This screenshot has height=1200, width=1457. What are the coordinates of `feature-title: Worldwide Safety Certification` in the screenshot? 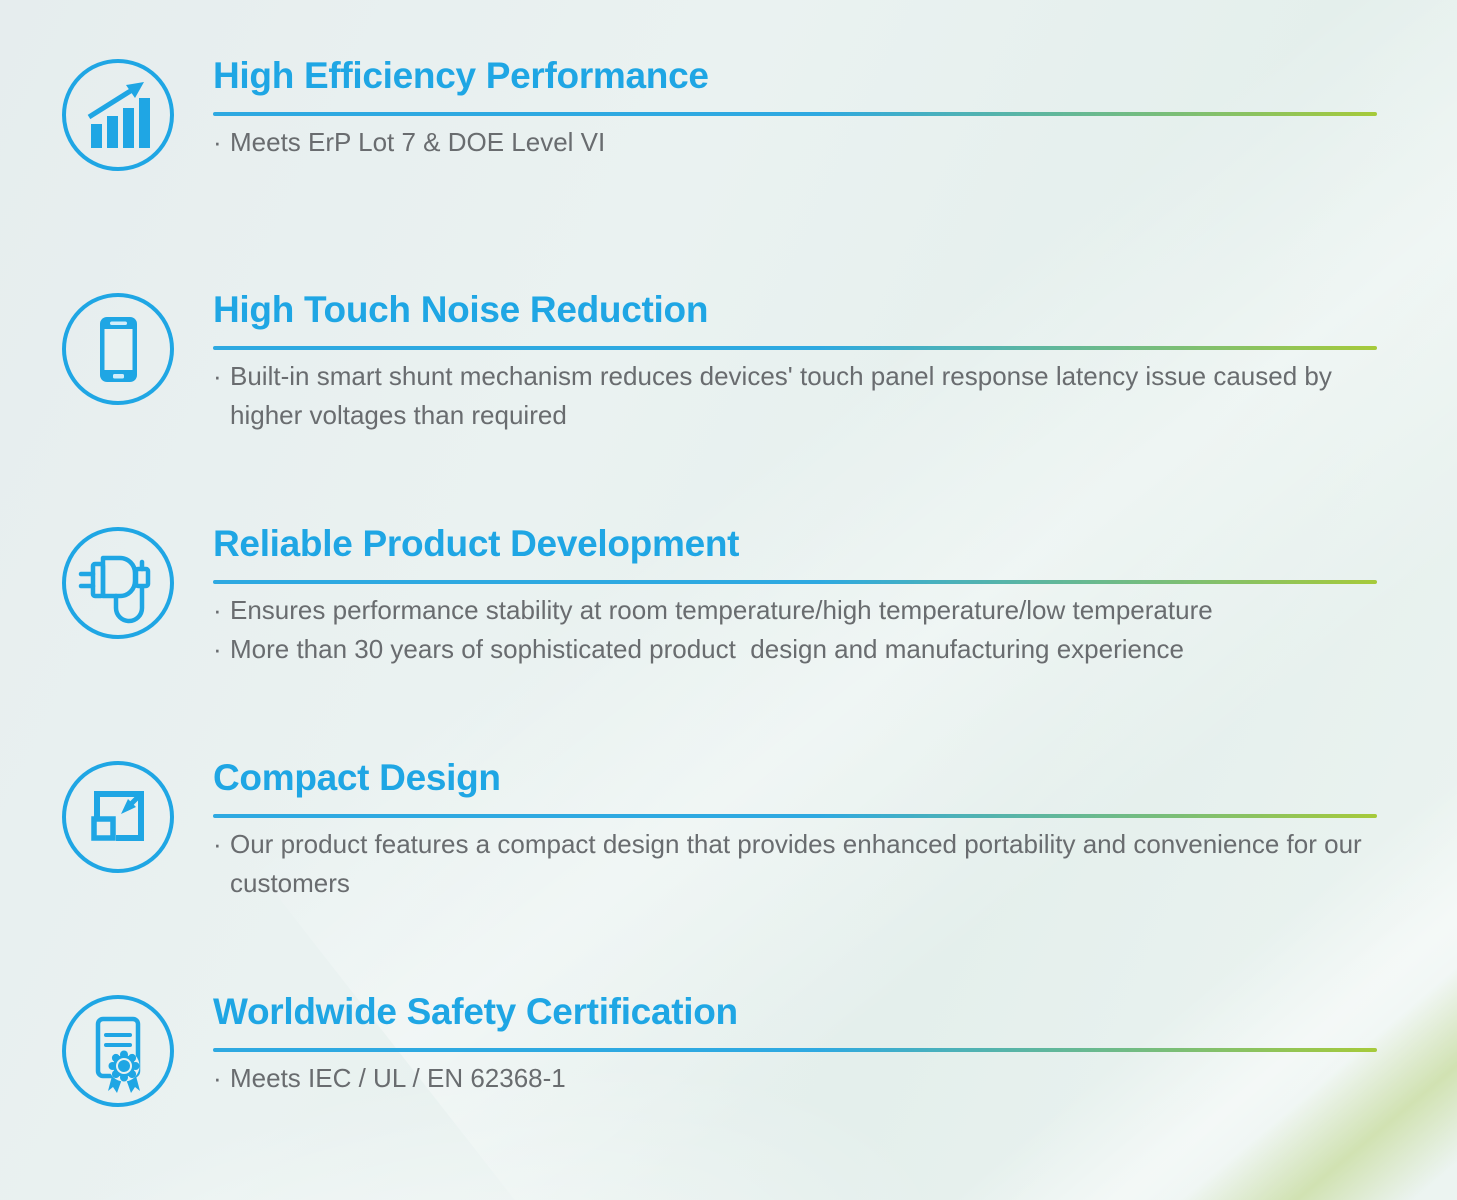 It's located at (475, 1011).